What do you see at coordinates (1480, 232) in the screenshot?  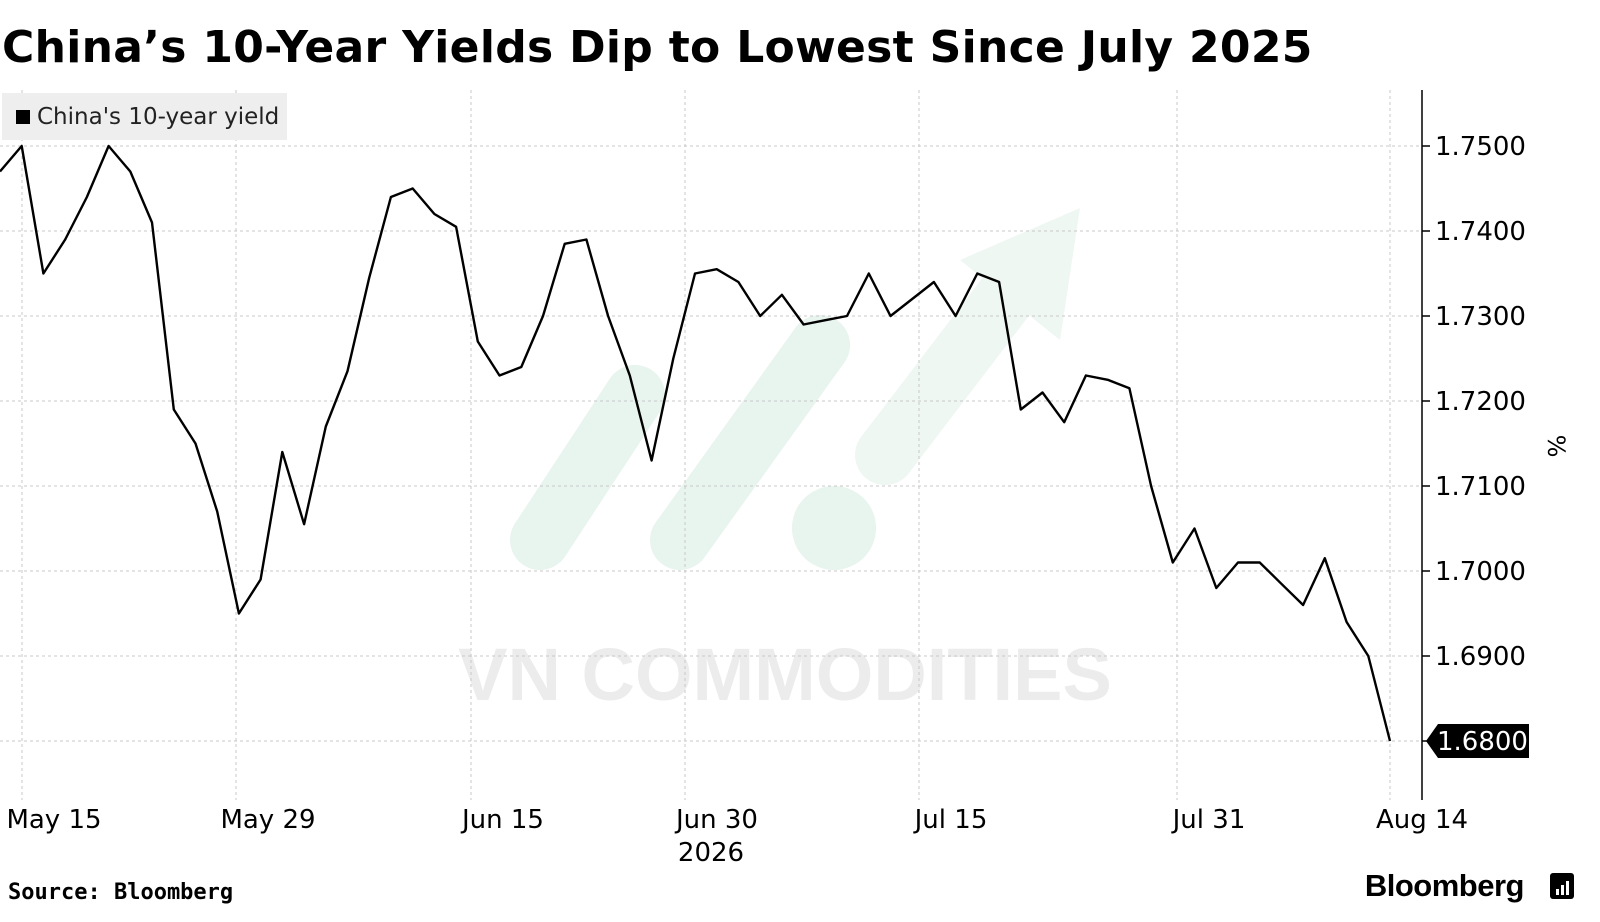 I see `y-tick-label: 1.7400` at bounding box center [1480, 232].